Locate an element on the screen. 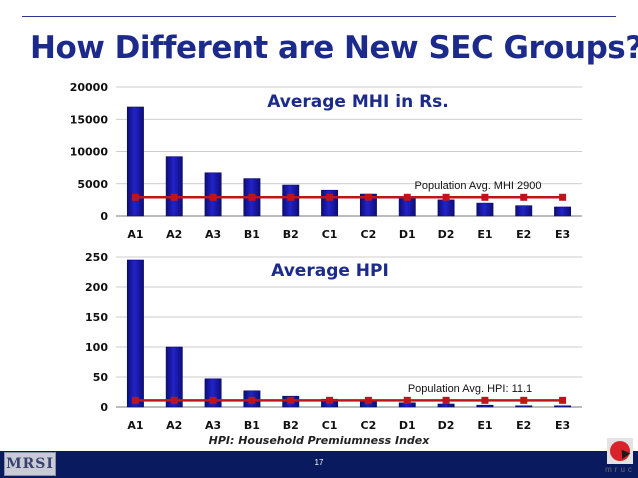 This screenshot has height=478, width=638. hpi-x-tick-label: A1 is located at coordinates (135, 425).